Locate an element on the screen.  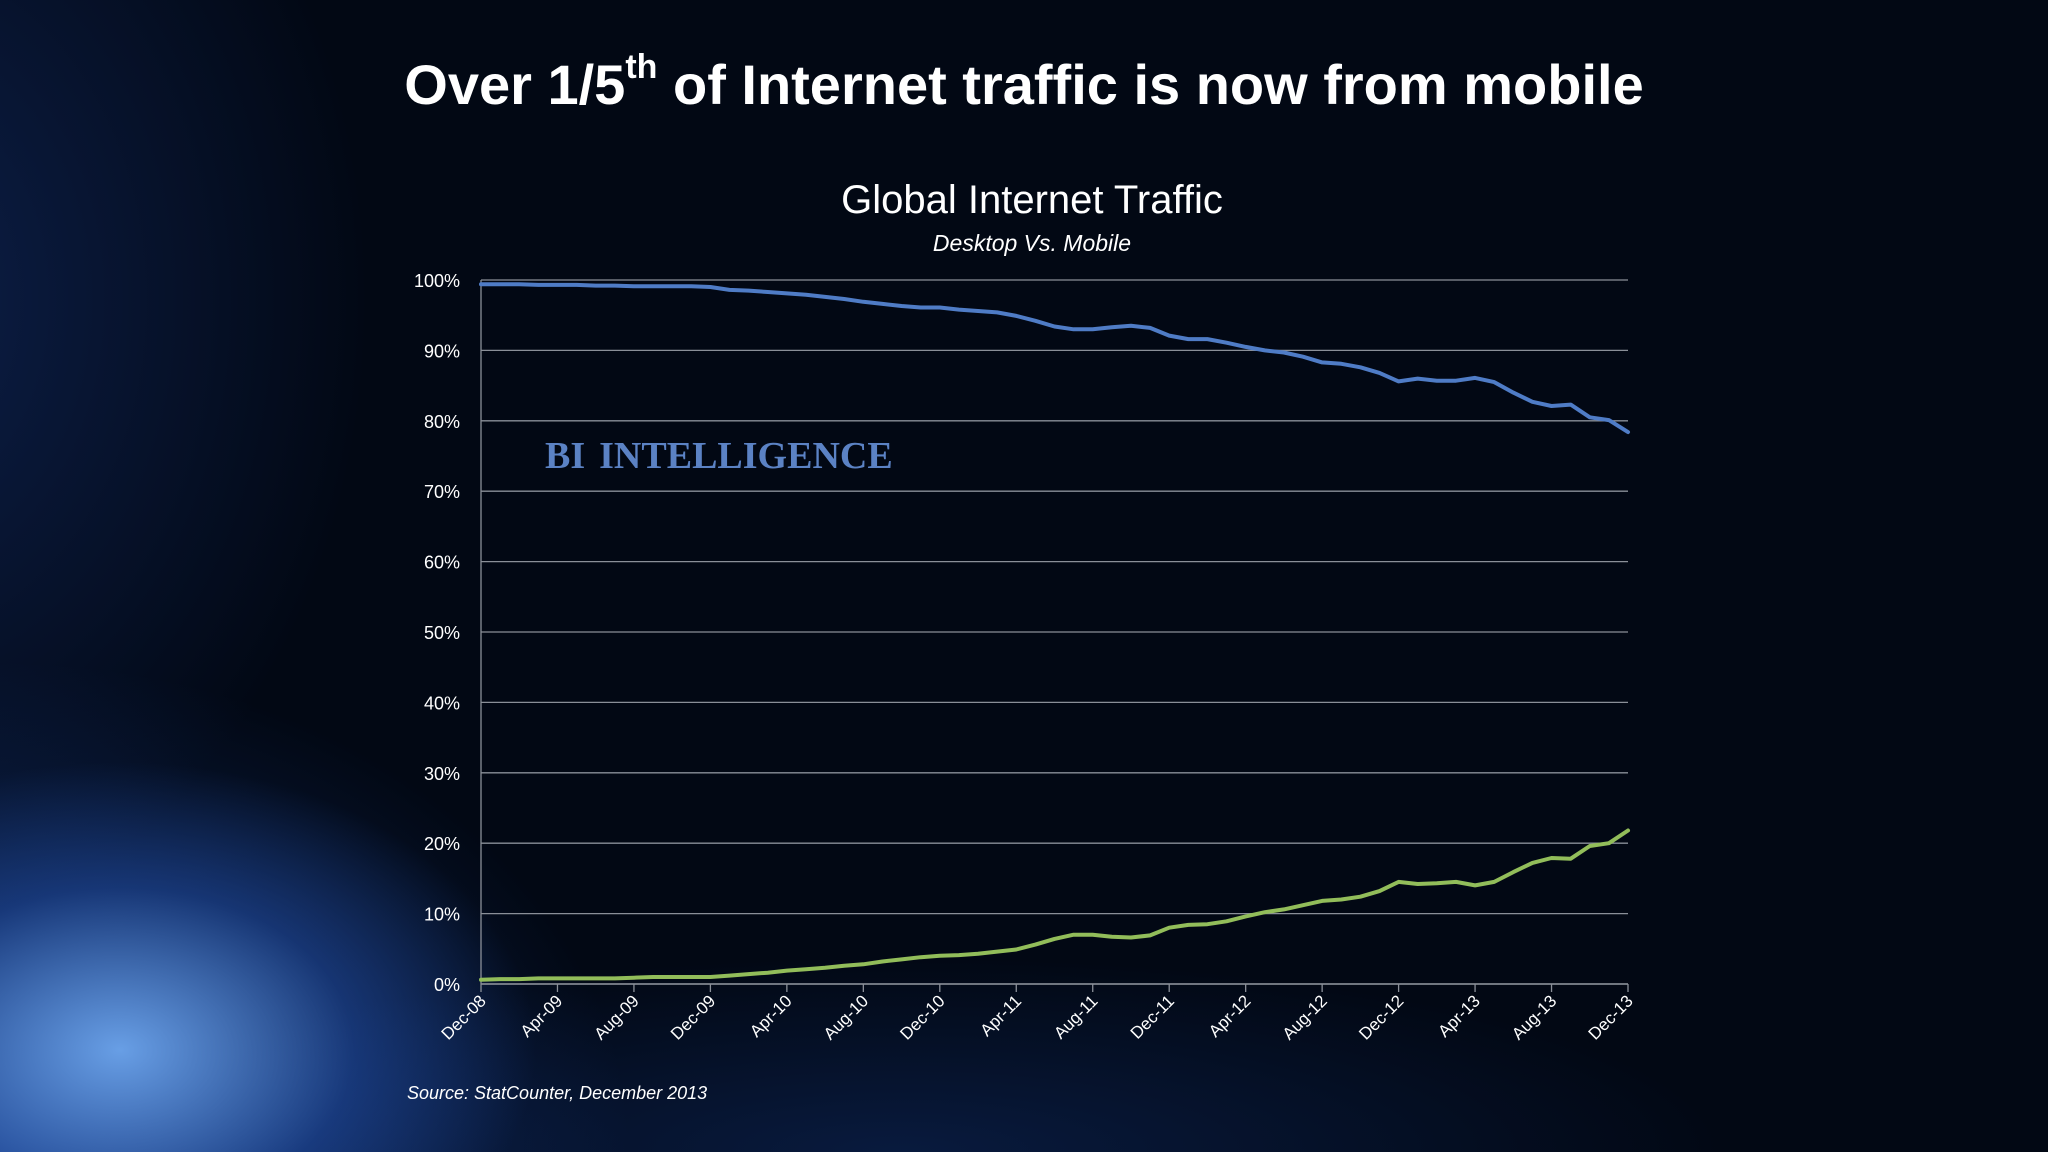
x-tick-label: Dec-12 is located at coordinates (1381, 1017).